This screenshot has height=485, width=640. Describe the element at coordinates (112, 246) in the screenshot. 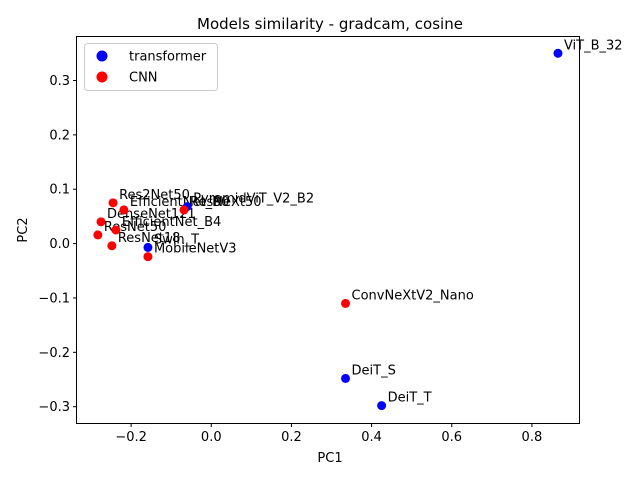

I see `data-point-resnet18` at that location.